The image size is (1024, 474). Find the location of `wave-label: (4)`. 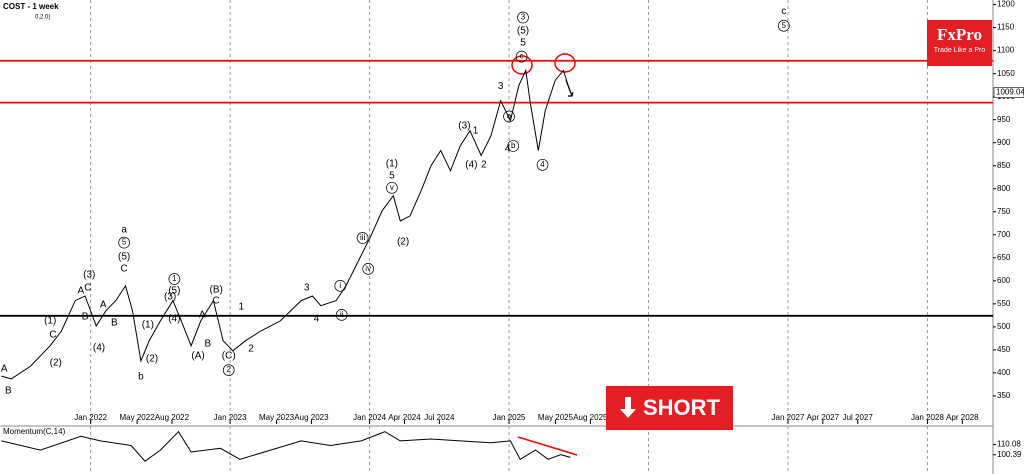

wave-label: (4) is located at coordinates (174, 319).